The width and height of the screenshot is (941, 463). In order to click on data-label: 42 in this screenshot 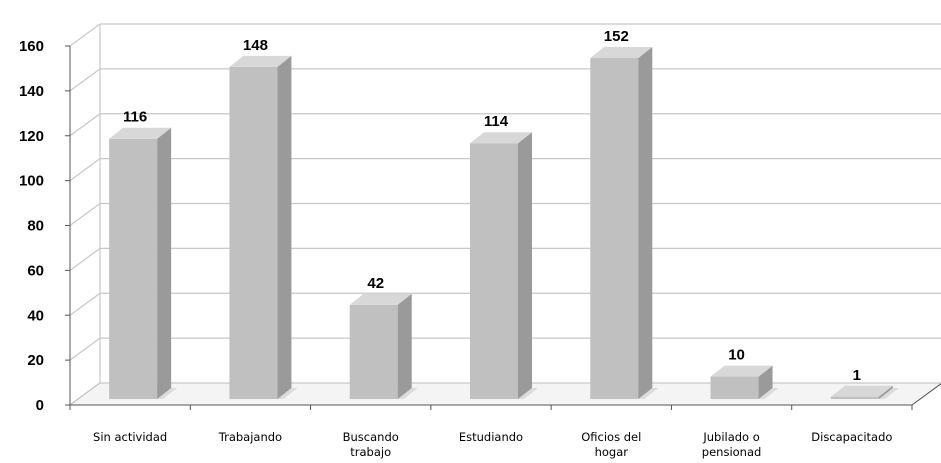, I will do `click(375, 283)`.